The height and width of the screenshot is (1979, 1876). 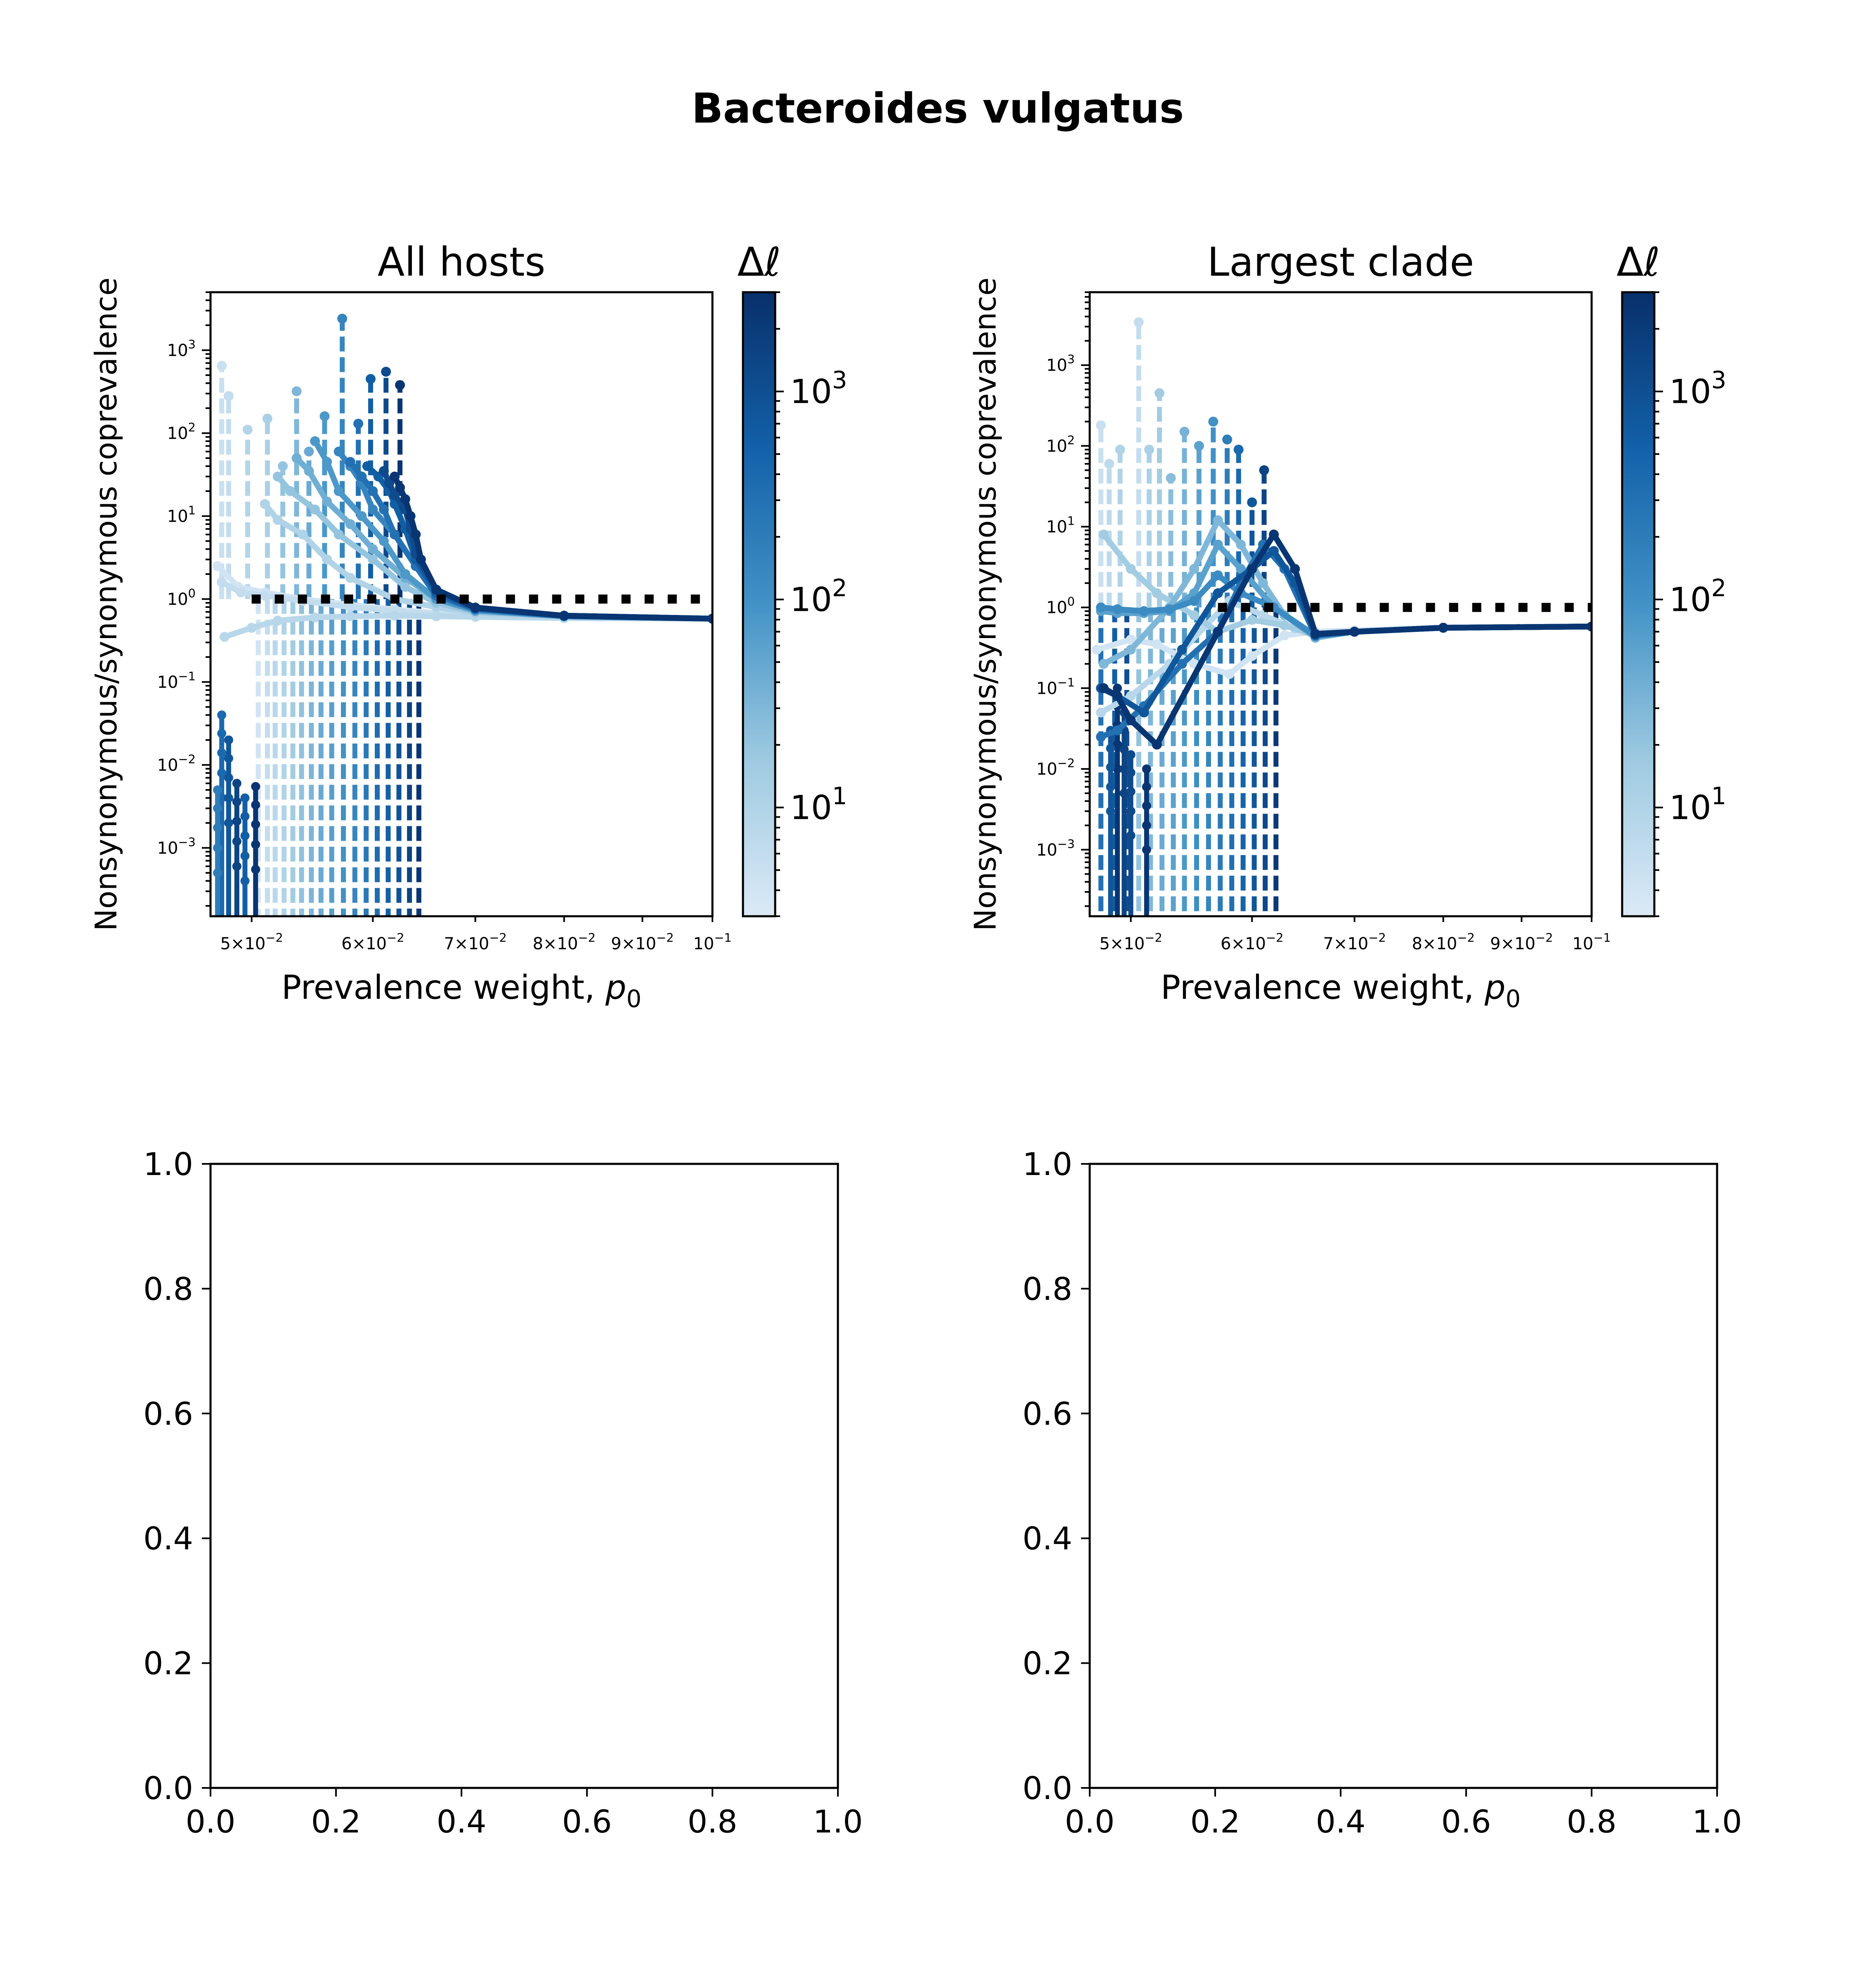 I want to click on y-tick-label: 0.0, so click(x=1047, y=1788).